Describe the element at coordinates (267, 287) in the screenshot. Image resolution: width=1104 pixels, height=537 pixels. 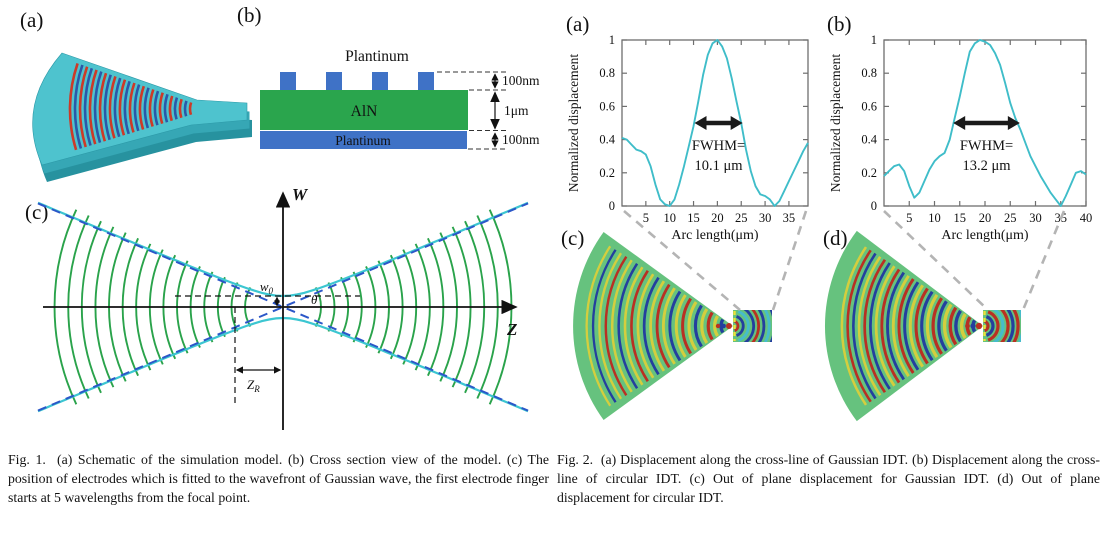
I see `waist-label: w0` at that location.